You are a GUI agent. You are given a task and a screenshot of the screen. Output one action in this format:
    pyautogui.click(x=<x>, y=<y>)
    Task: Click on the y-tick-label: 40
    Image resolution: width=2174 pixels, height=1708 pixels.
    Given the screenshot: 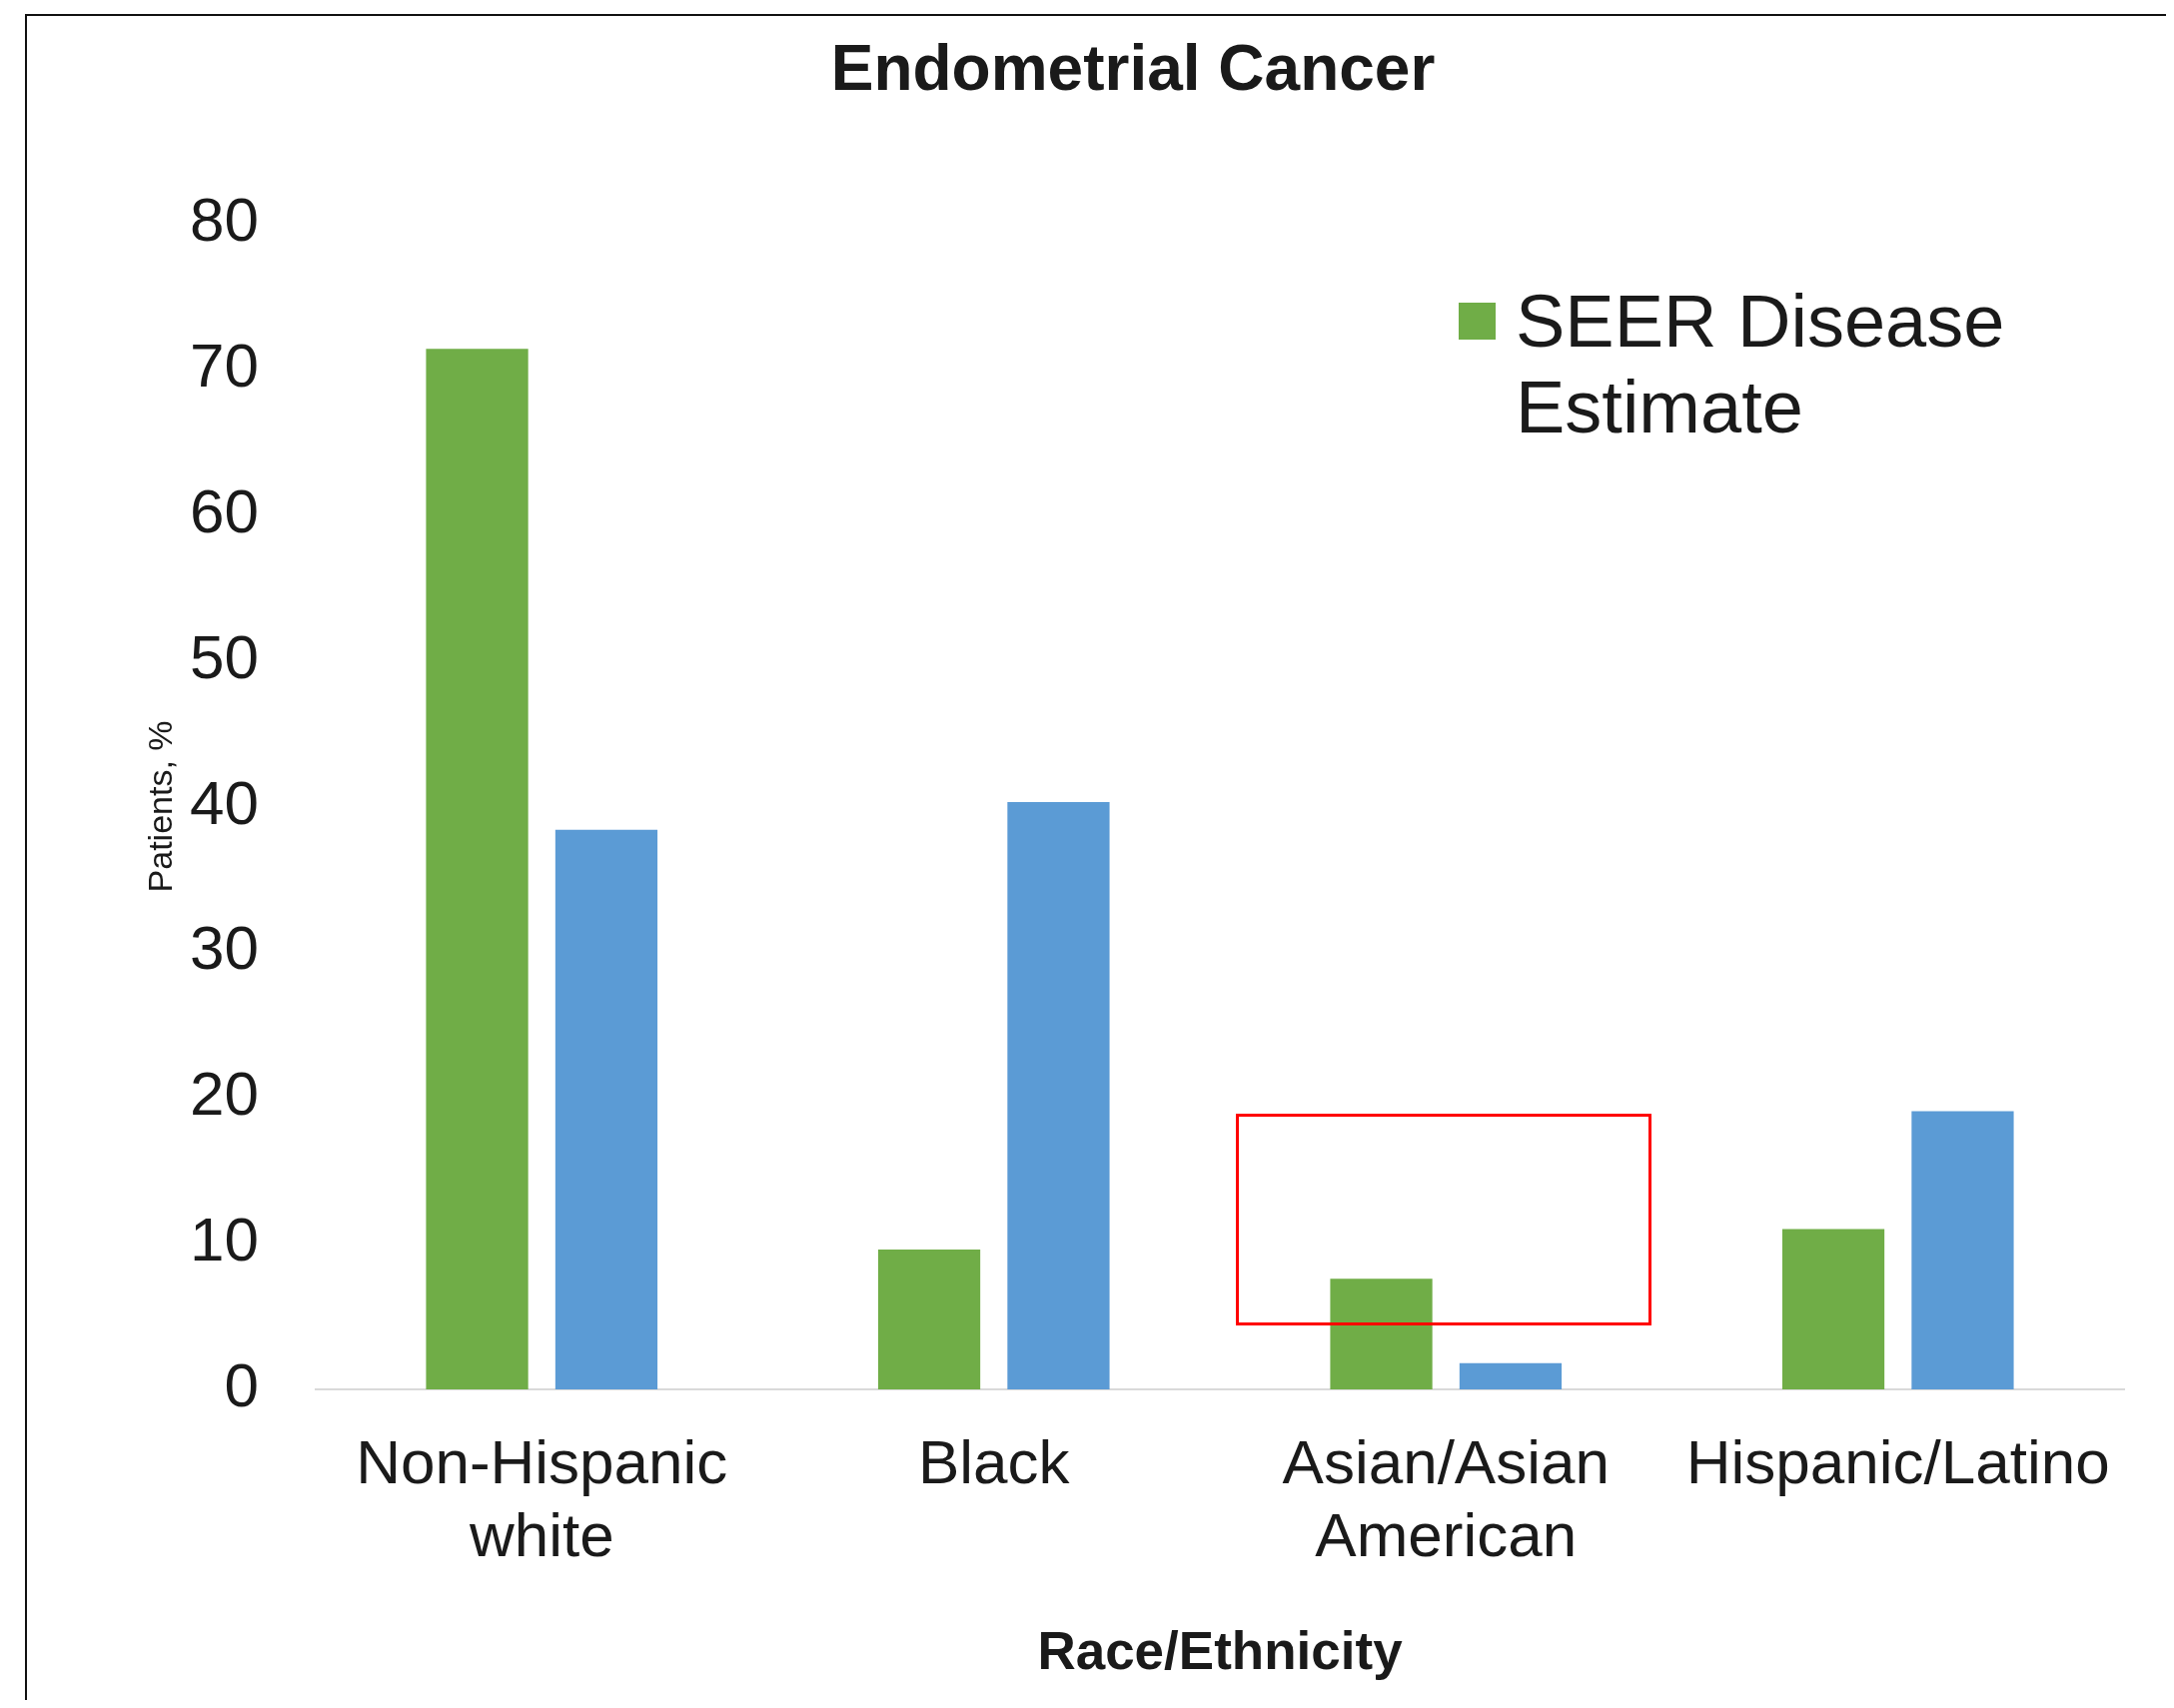 What is the action you would take?
    pyautogui.click(x=224, y=802)
    